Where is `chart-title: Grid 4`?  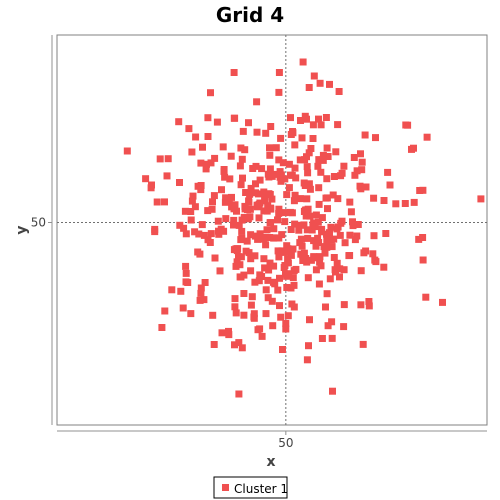 chart-title: Grid 4 is located at coordinates (250, 15).